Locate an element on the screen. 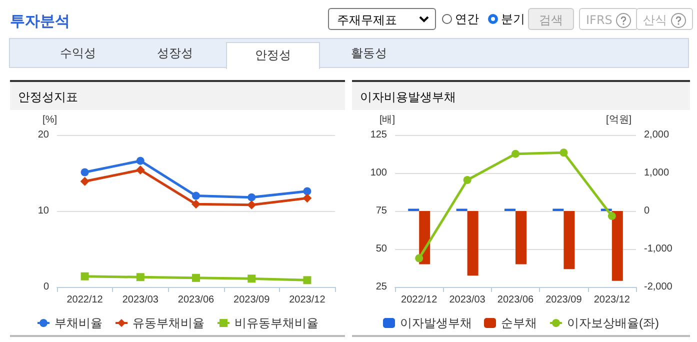 The width and height of the screenshot is (697, 342). y2-tick-label: -1,000 is located at coordinates (658, 249).